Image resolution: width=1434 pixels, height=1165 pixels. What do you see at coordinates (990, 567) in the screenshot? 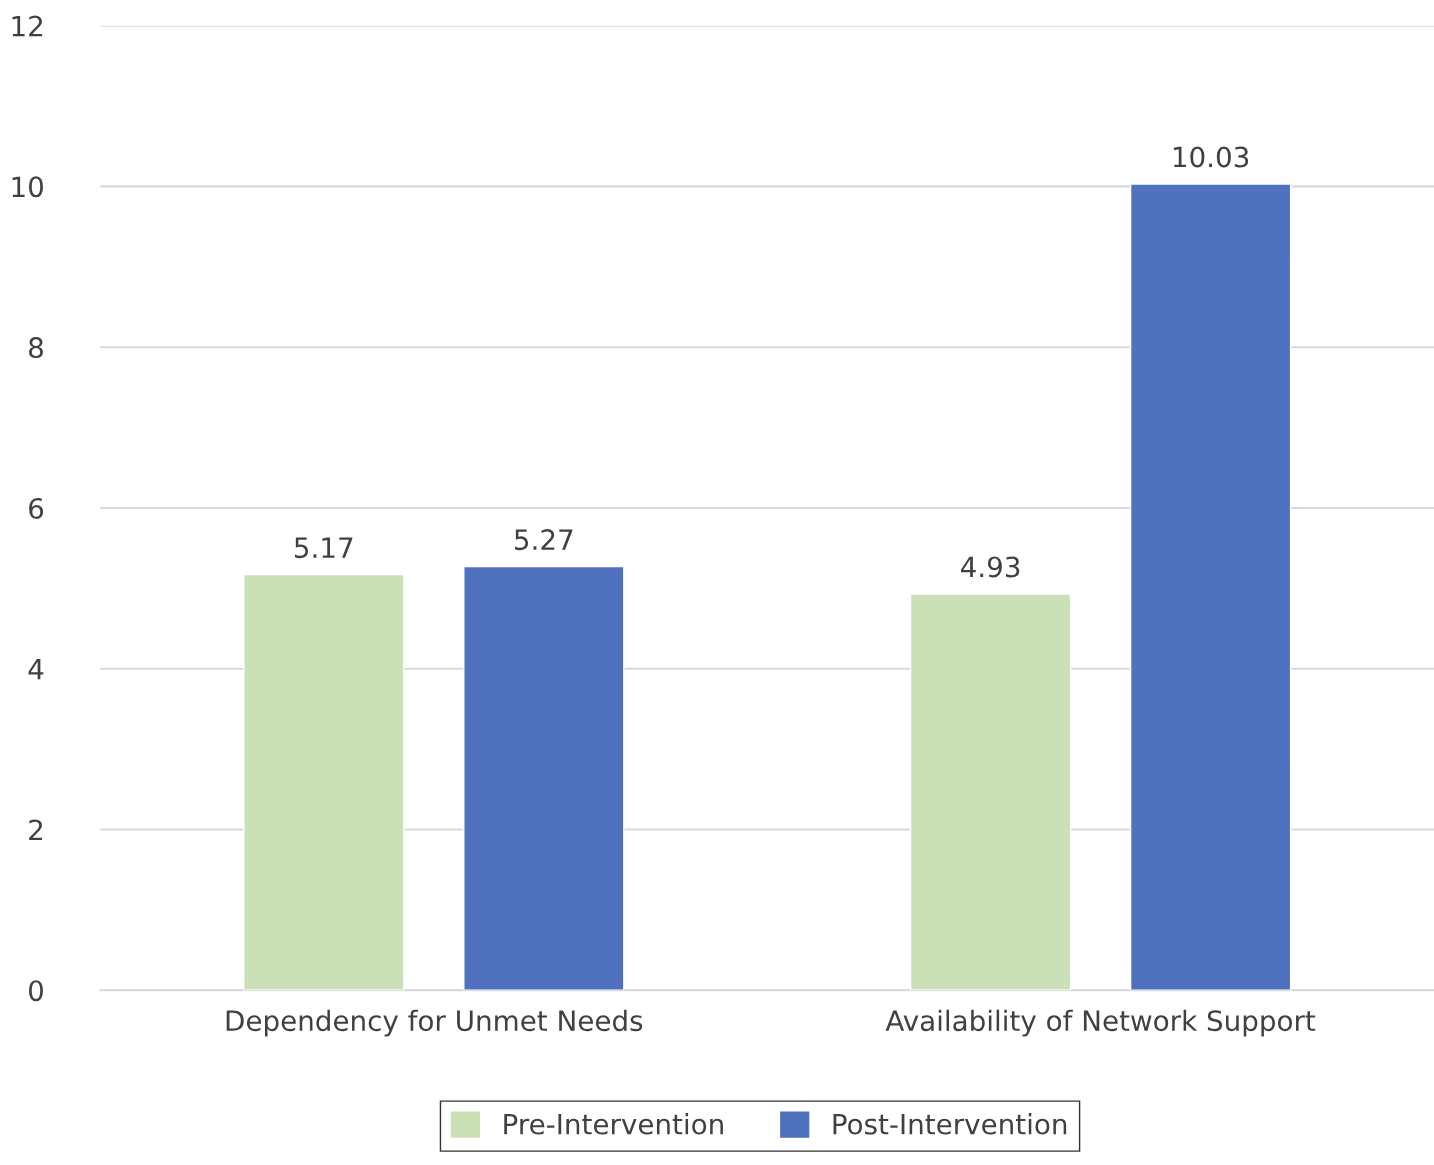
I see `data-label: 4.93` at bounding box center [990, 567].